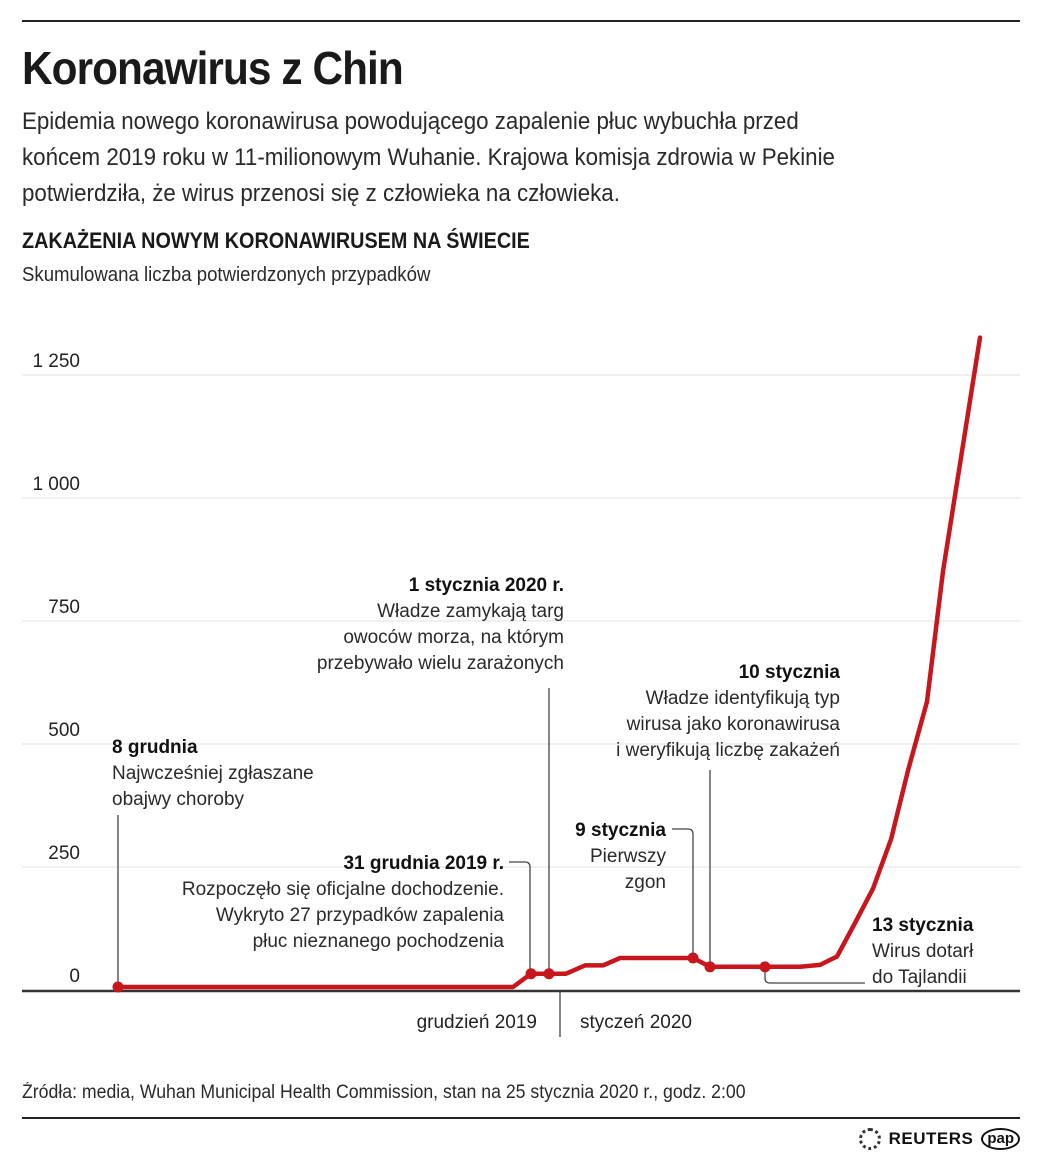 The height and width of the screenshot is (1168, 1042). What do you see at coordinates (56, 669) in the screenshot?
I see `y-axis-ticks: 0 250 500 750 1 000 1 250` at bounding box center [56, 669].